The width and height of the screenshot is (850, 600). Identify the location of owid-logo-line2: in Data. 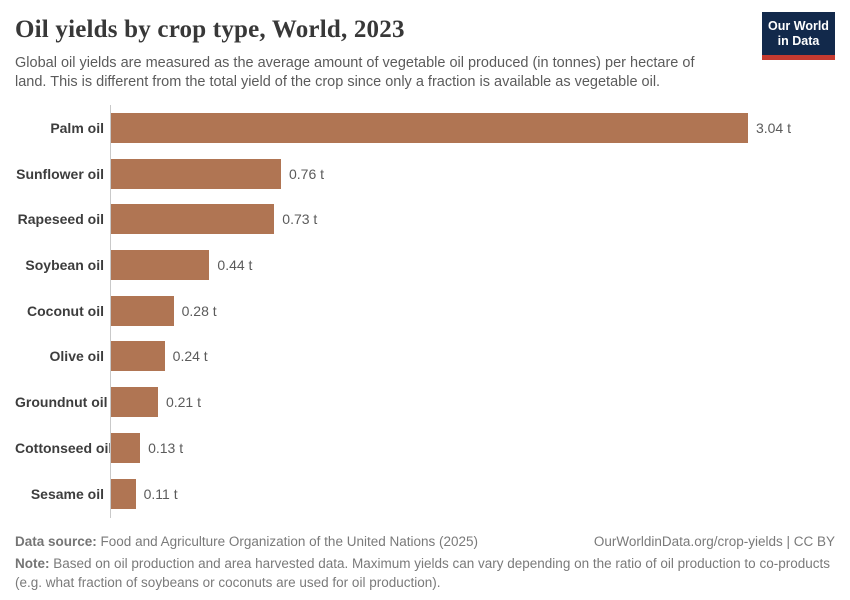
(798, 41).